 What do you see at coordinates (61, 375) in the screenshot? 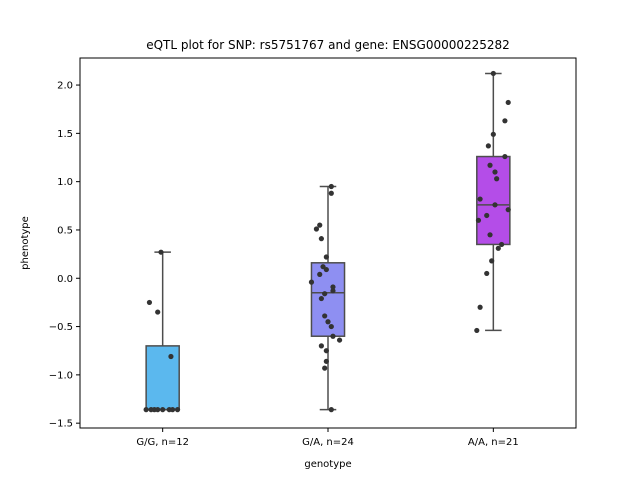
I see `y-tick-label: −1.0` at bounding box center [61, 375].